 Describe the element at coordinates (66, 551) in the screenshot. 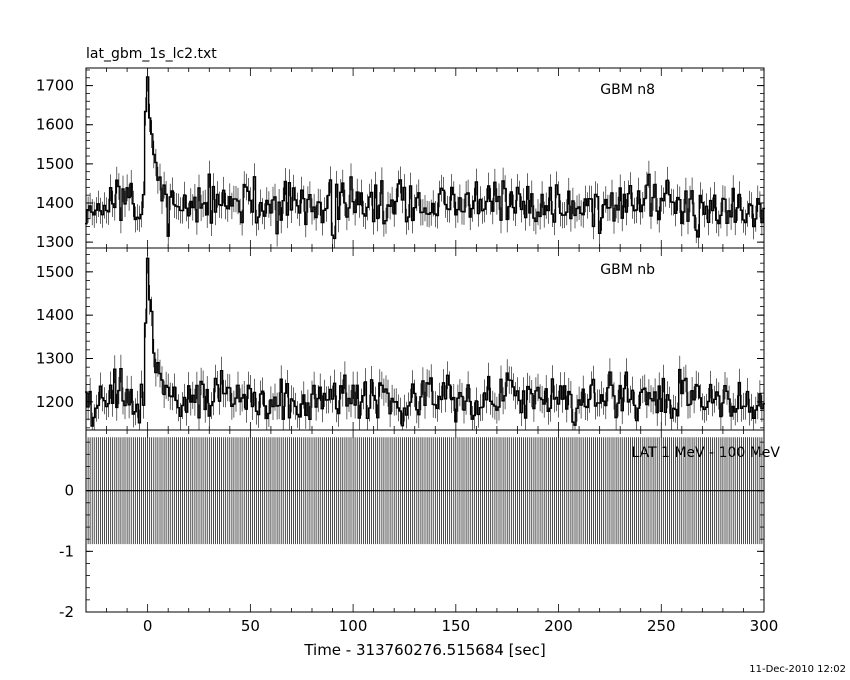

I see `y-tick-label: -1` at that location.